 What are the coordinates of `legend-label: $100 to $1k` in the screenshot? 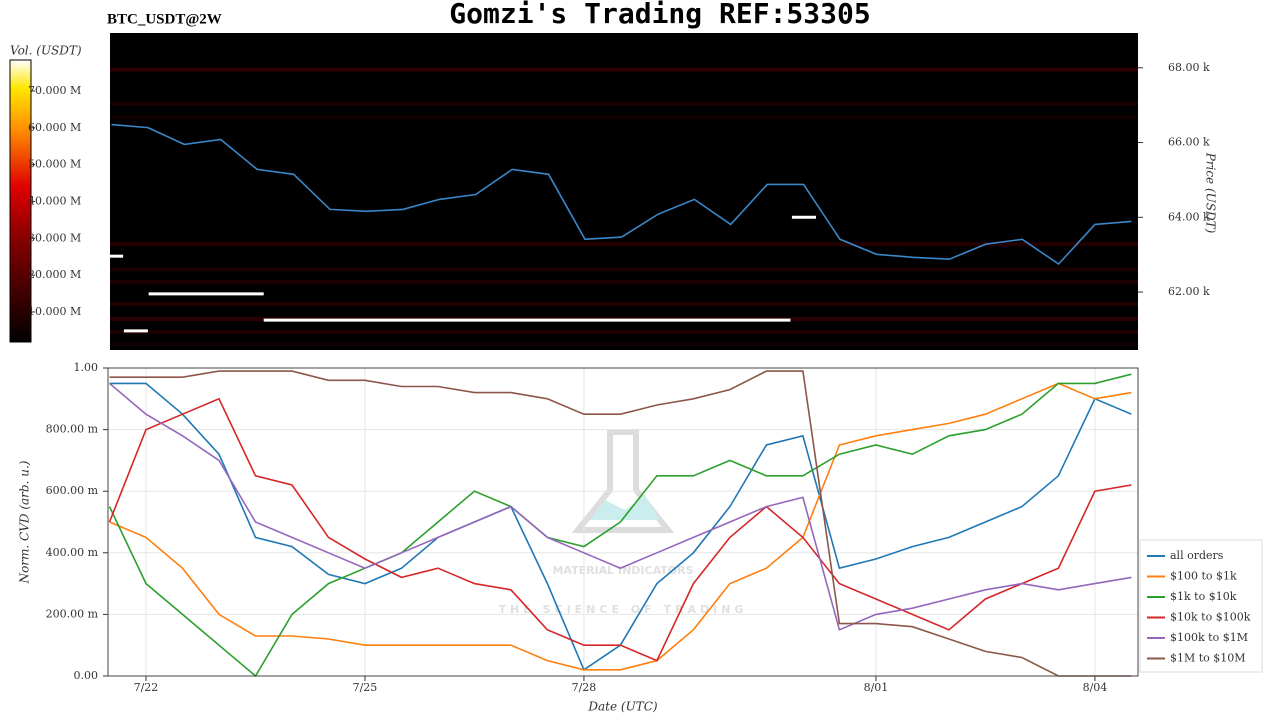 It's located at (1203, 576).